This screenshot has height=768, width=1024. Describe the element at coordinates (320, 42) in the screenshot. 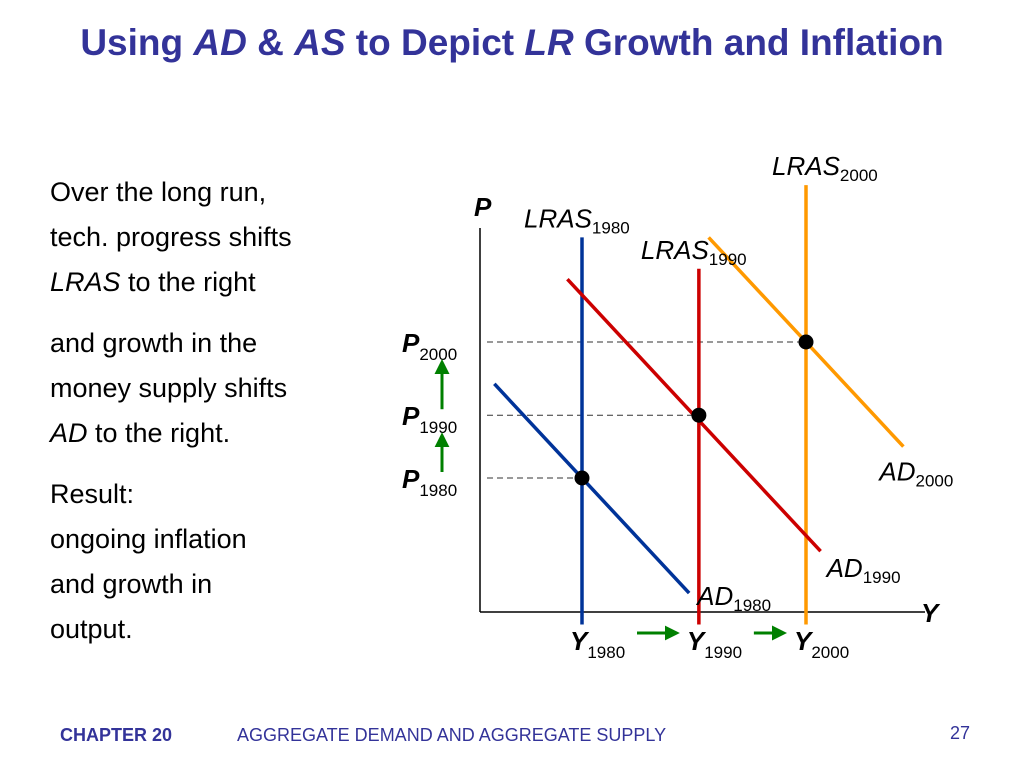

I see `title-as: AS` at that location.